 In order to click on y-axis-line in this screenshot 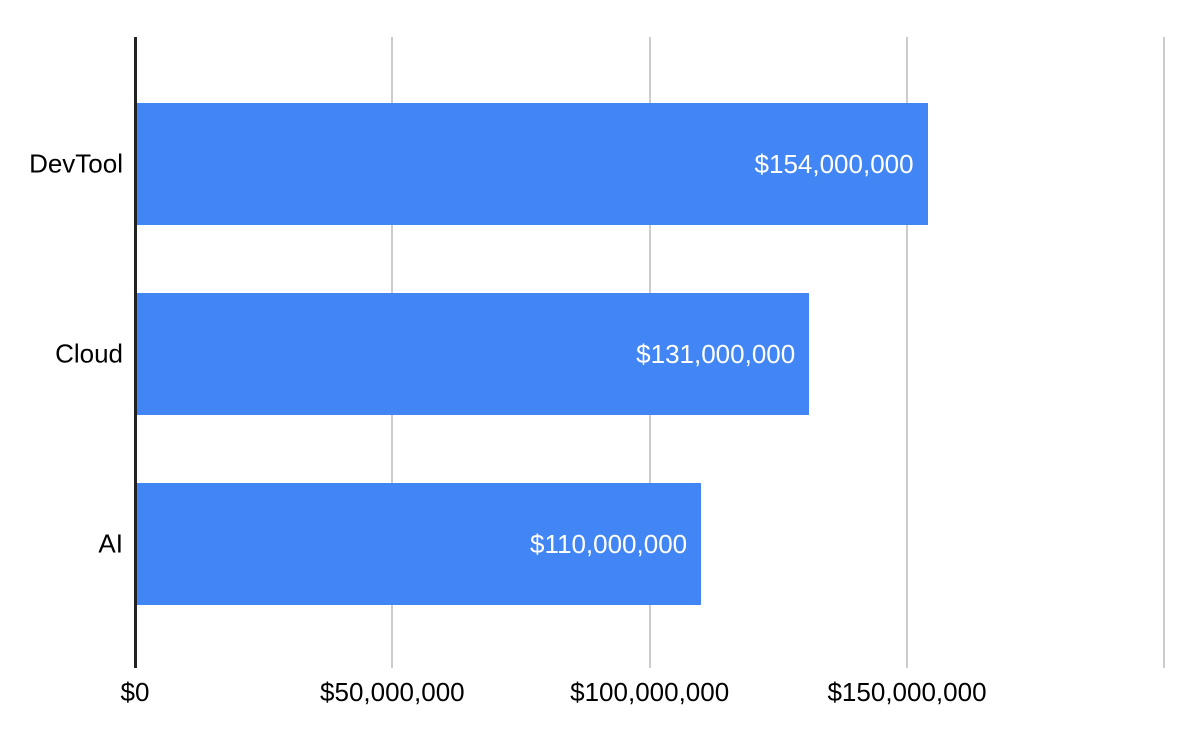, I will do `click(135, 352)`.